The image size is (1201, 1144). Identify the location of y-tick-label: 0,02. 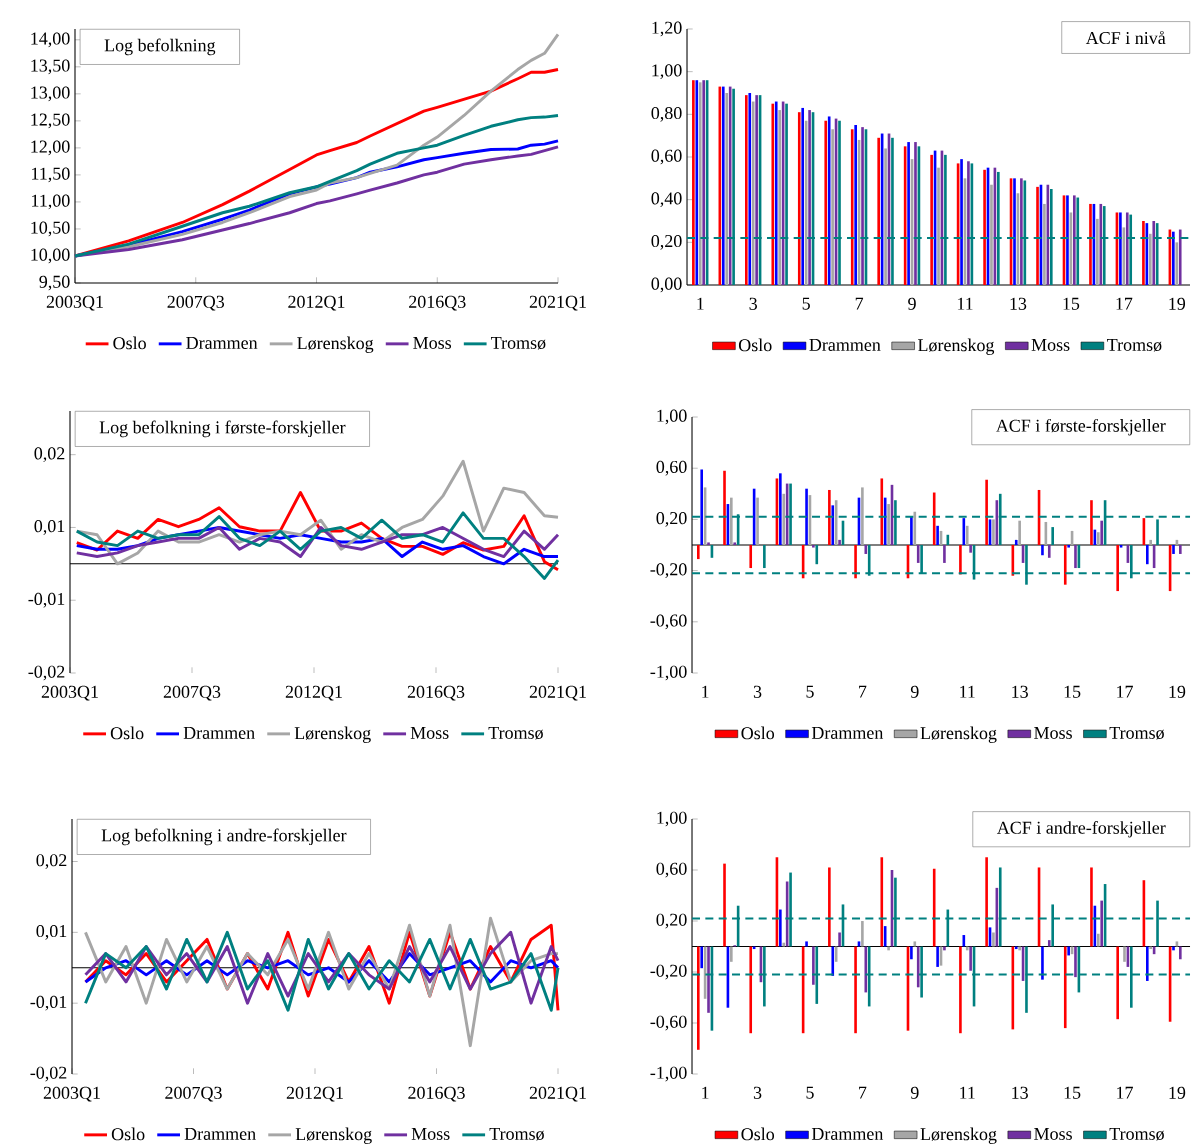
(51, 861).